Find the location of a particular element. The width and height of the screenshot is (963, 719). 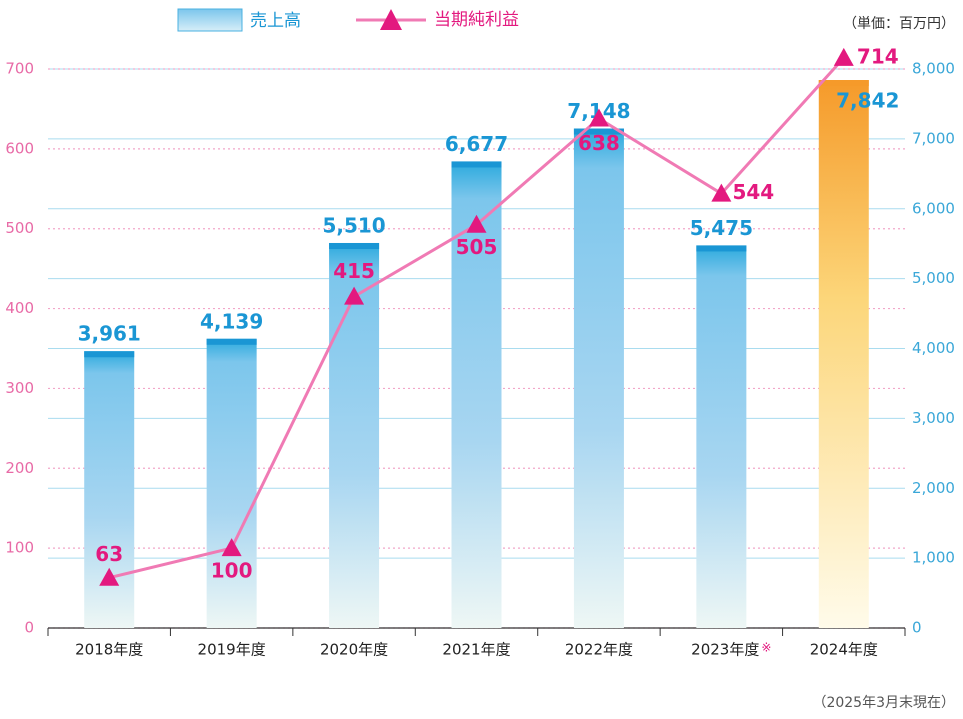

x-tick-label: 2023年度 is located at coordinates (725, 650).